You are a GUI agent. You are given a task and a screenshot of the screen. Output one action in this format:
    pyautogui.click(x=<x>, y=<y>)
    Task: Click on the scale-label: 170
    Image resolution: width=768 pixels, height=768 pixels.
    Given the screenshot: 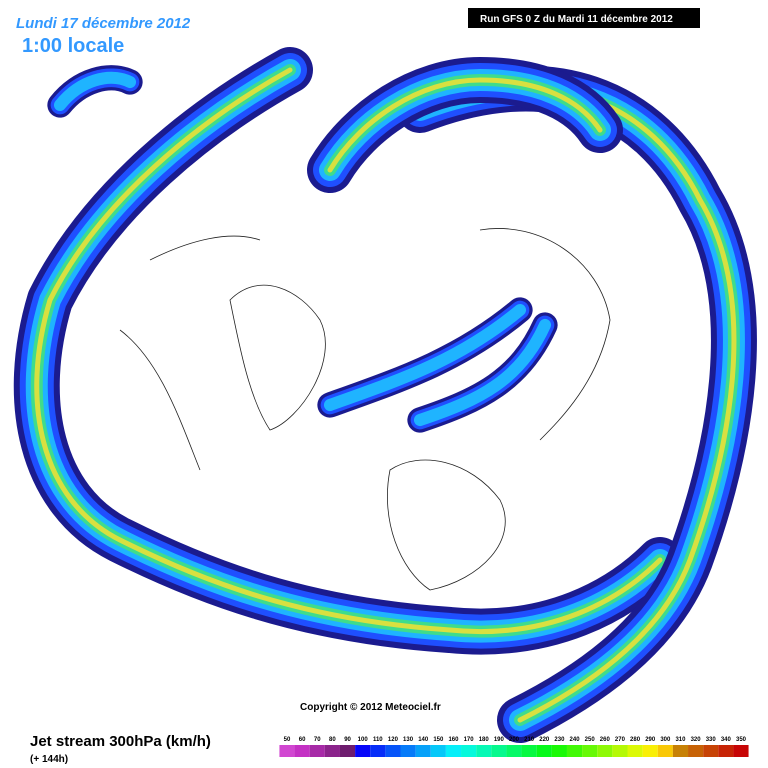 What is the action you would take?
    pyautogui.click(x=469, y=740)
    